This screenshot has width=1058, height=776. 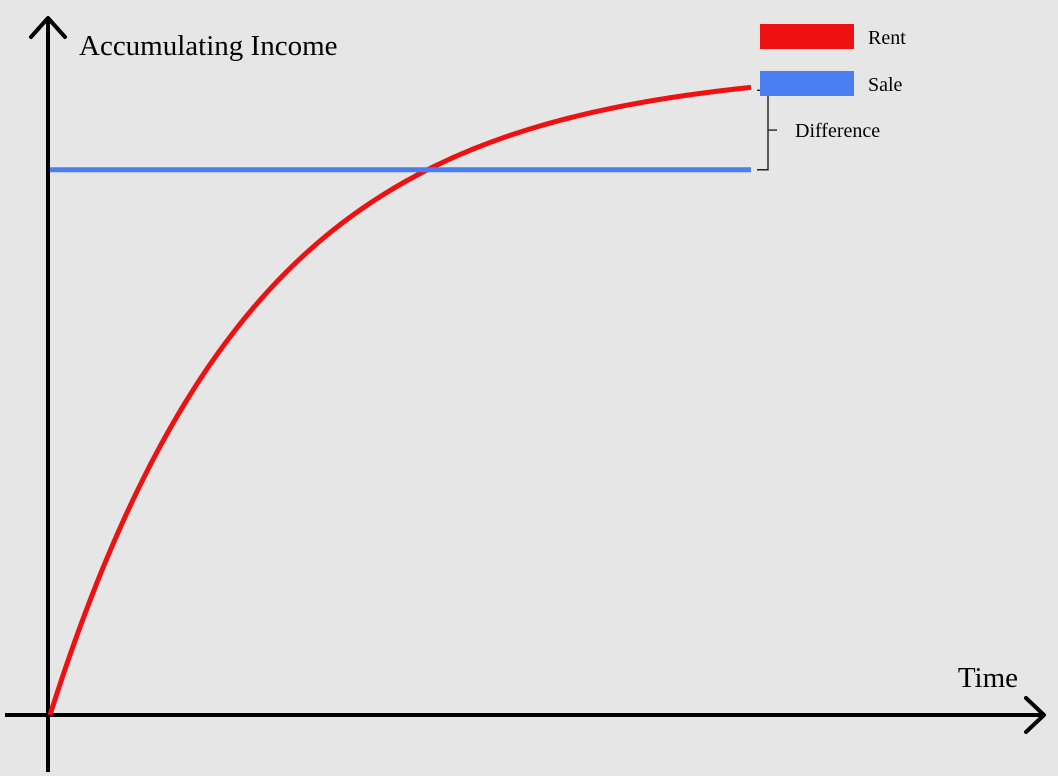 What do you see at coordinates (767, 130) in the screenshot?
I see `difference-bracket` at bounding box center [767, 130].